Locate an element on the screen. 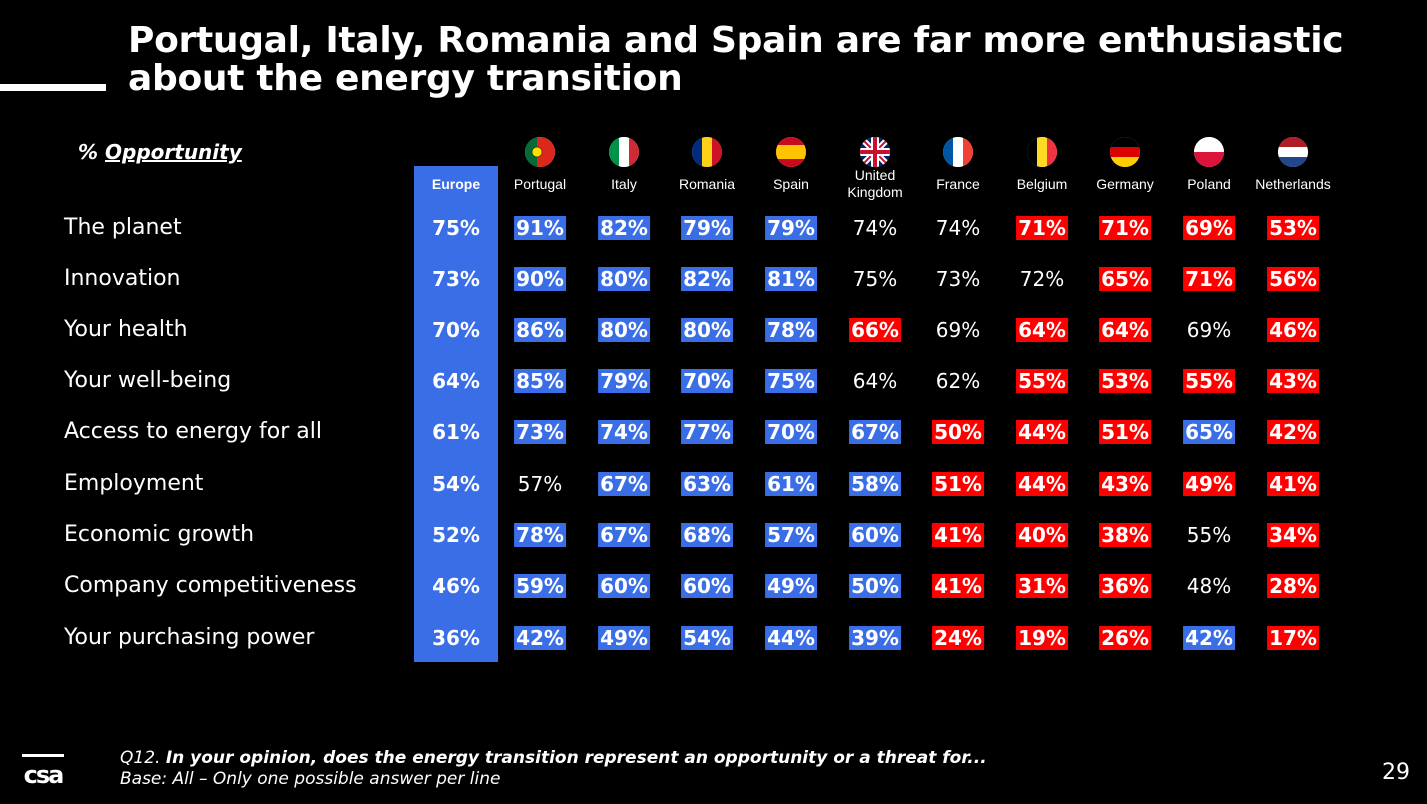 The image size is (1427, 804). cell-germany: 51% is located at coordinates (1125, 432).